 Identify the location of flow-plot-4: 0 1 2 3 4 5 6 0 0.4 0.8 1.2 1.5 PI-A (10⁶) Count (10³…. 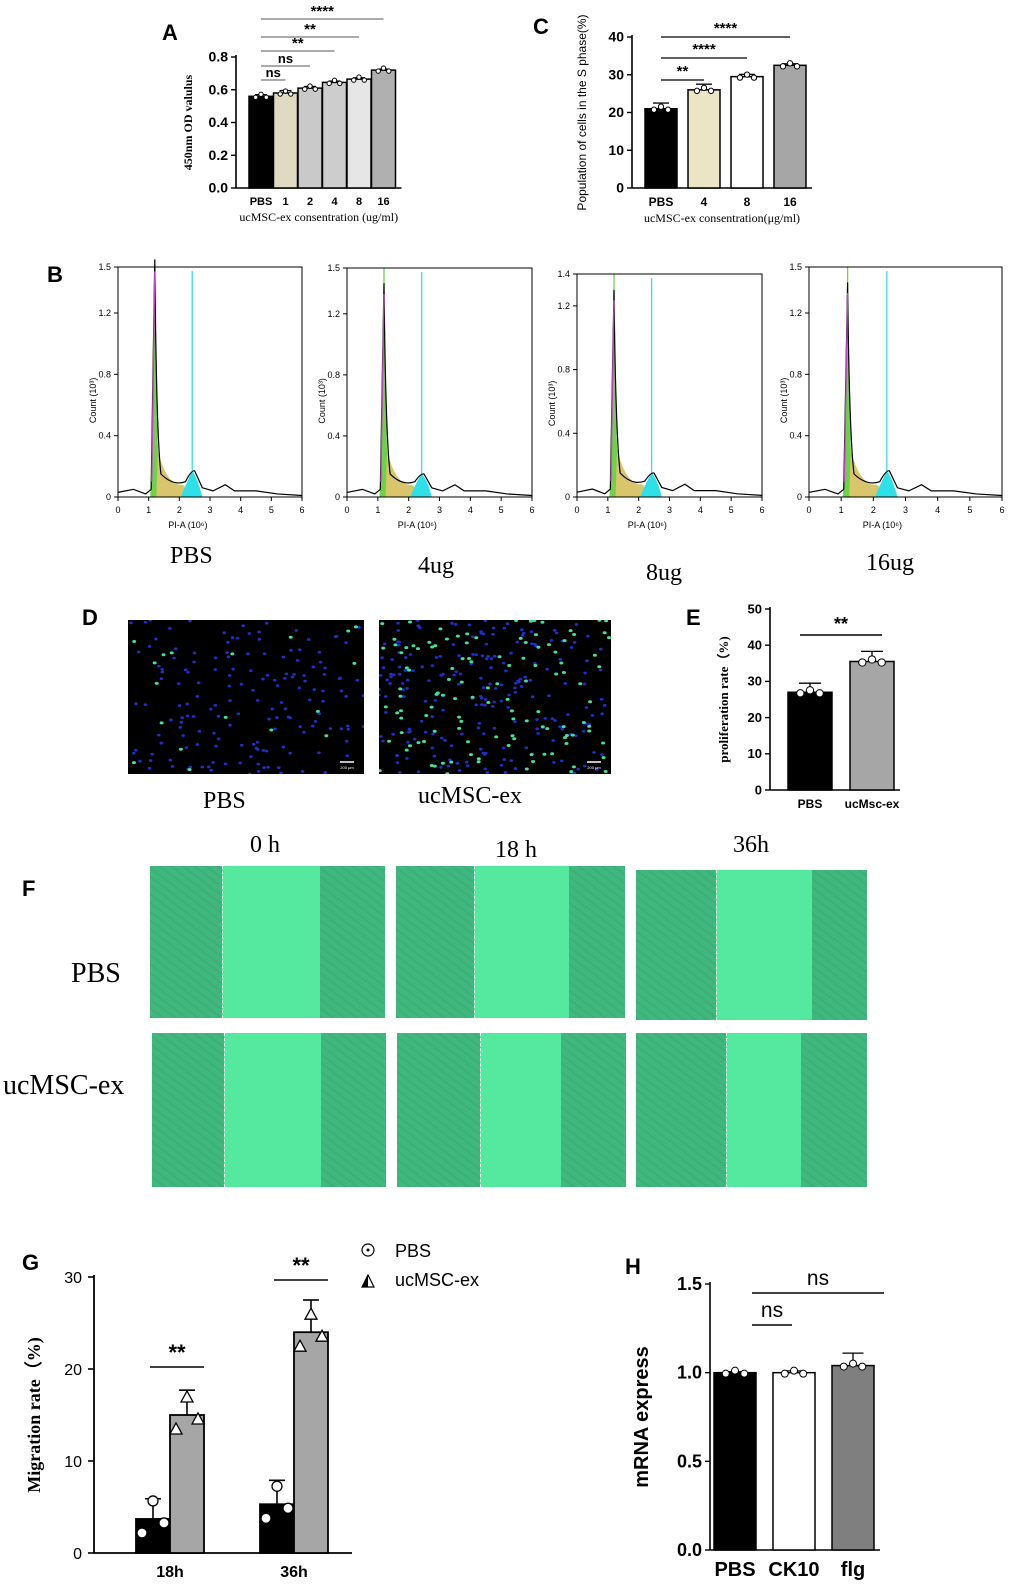
(892, 396).